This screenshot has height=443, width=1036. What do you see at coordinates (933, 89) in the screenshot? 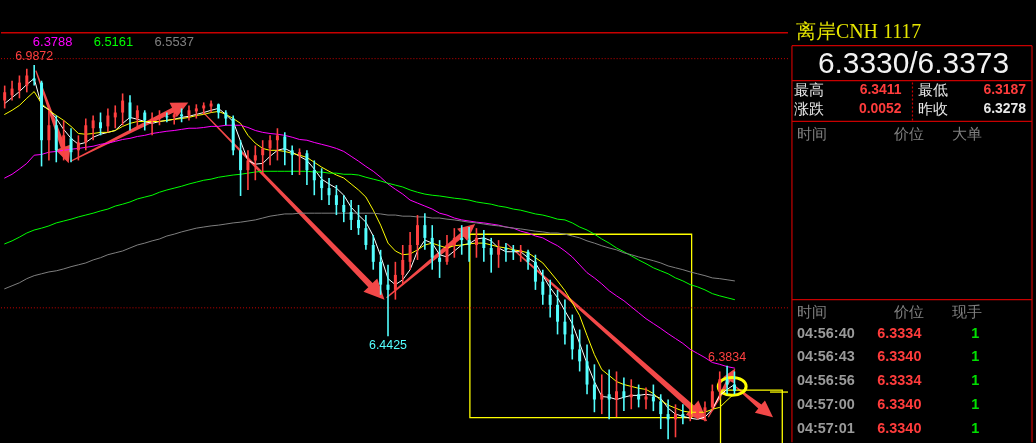
I see `text: 最低` at bounding box center [933, 89].